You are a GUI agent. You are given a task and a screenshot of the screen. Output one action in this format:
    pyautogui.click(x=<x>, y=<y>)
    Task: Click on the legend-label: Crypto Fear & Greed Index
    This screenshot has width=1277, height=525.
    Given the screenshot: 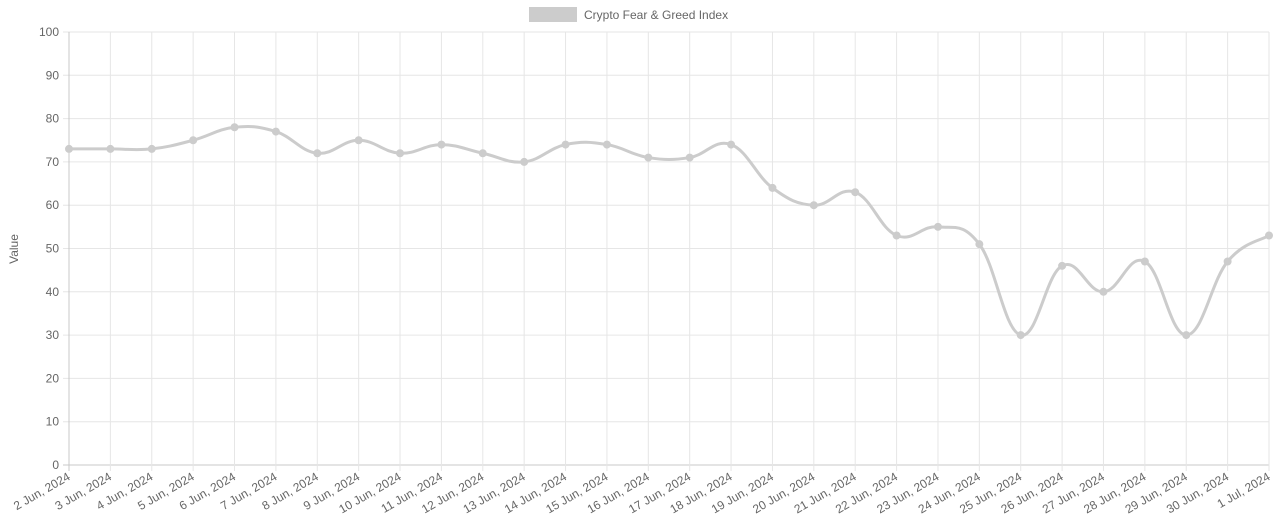 What is the action you would take?
    pyautogui.click(x=656, y=15)
    